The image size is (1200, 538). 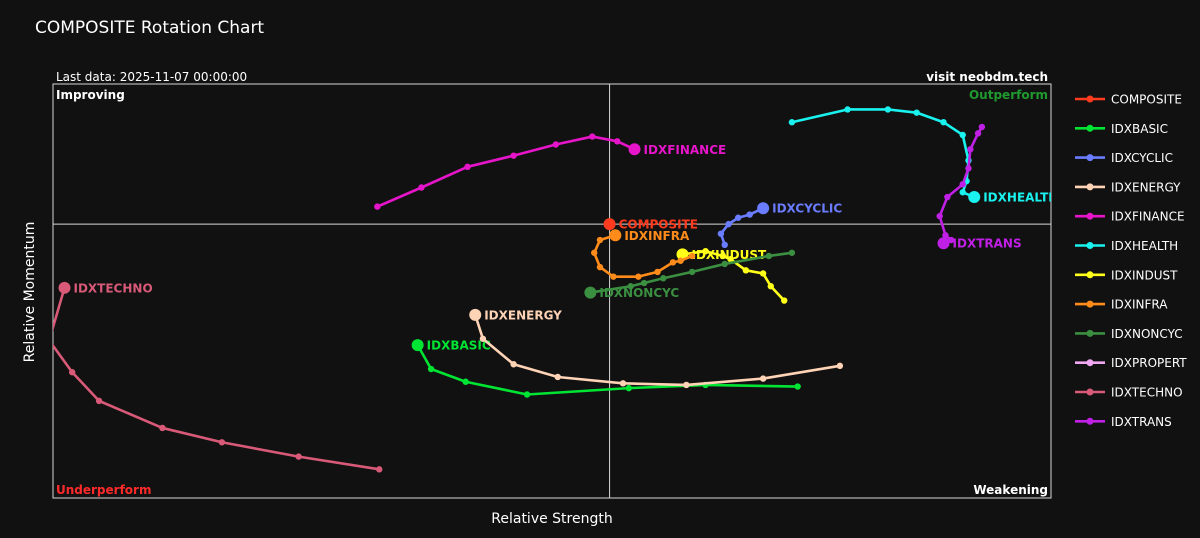 What do you see at coordinates (657, 236) in the screenshot?
I see `series-label-idxinfra: IDXINFRA` at bounding box center [657, 236].